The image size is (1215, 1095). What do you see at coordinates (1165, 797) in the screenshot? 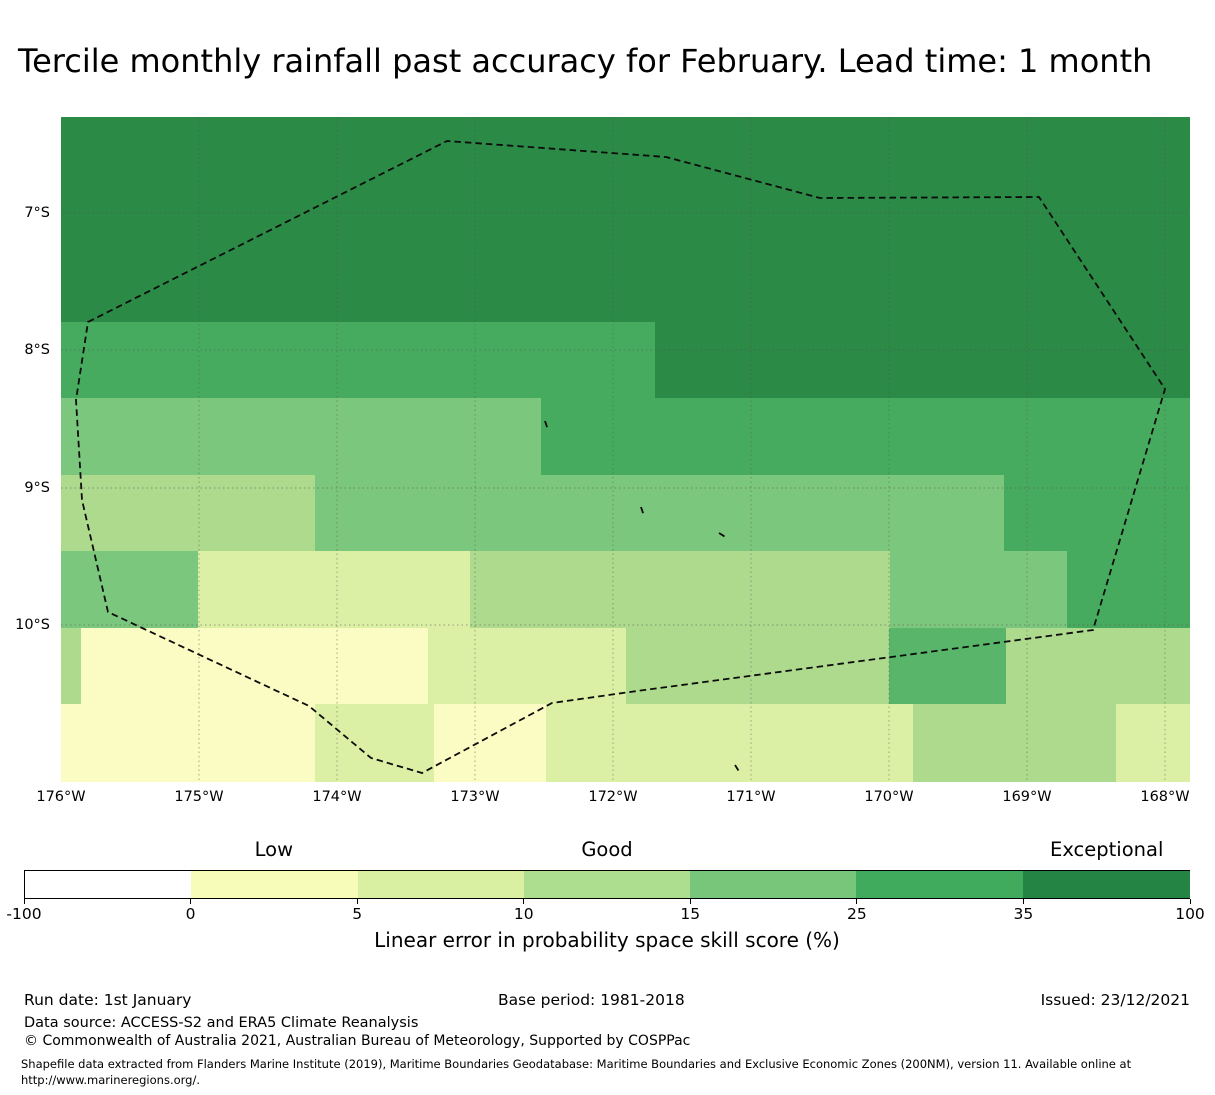
I see `x-axis-tick-label: 168°W` at bounding box center [1165, 797].